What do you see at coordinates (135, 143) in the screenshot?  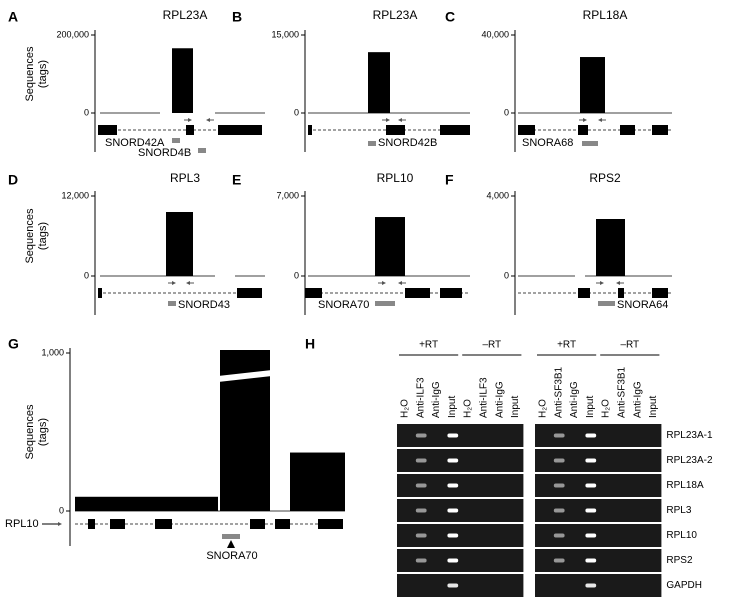 I see `snorna-label: SNORD42A` at bounding box center [135, 143].